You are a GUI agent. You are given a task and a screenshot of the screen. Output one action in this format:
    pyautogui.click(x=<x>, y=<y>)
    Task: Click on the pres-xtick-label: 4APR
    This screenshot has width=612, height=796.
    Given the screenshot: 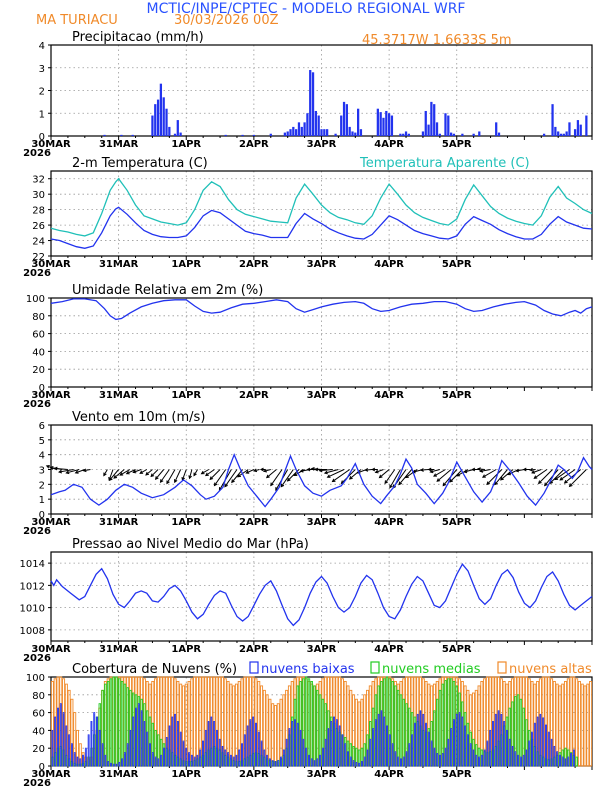 What is the action you would take?
    pyautogui.click(x=389, y=649)
    